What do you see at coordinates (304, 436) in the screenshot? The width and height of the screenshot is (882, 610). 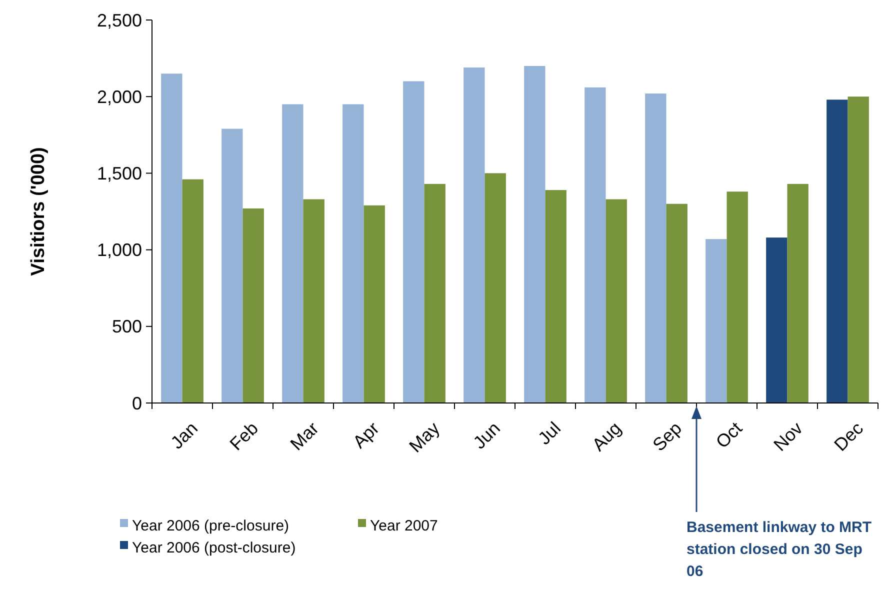 I see `x-tick-label: Mar` at bounding box center [304, 436].